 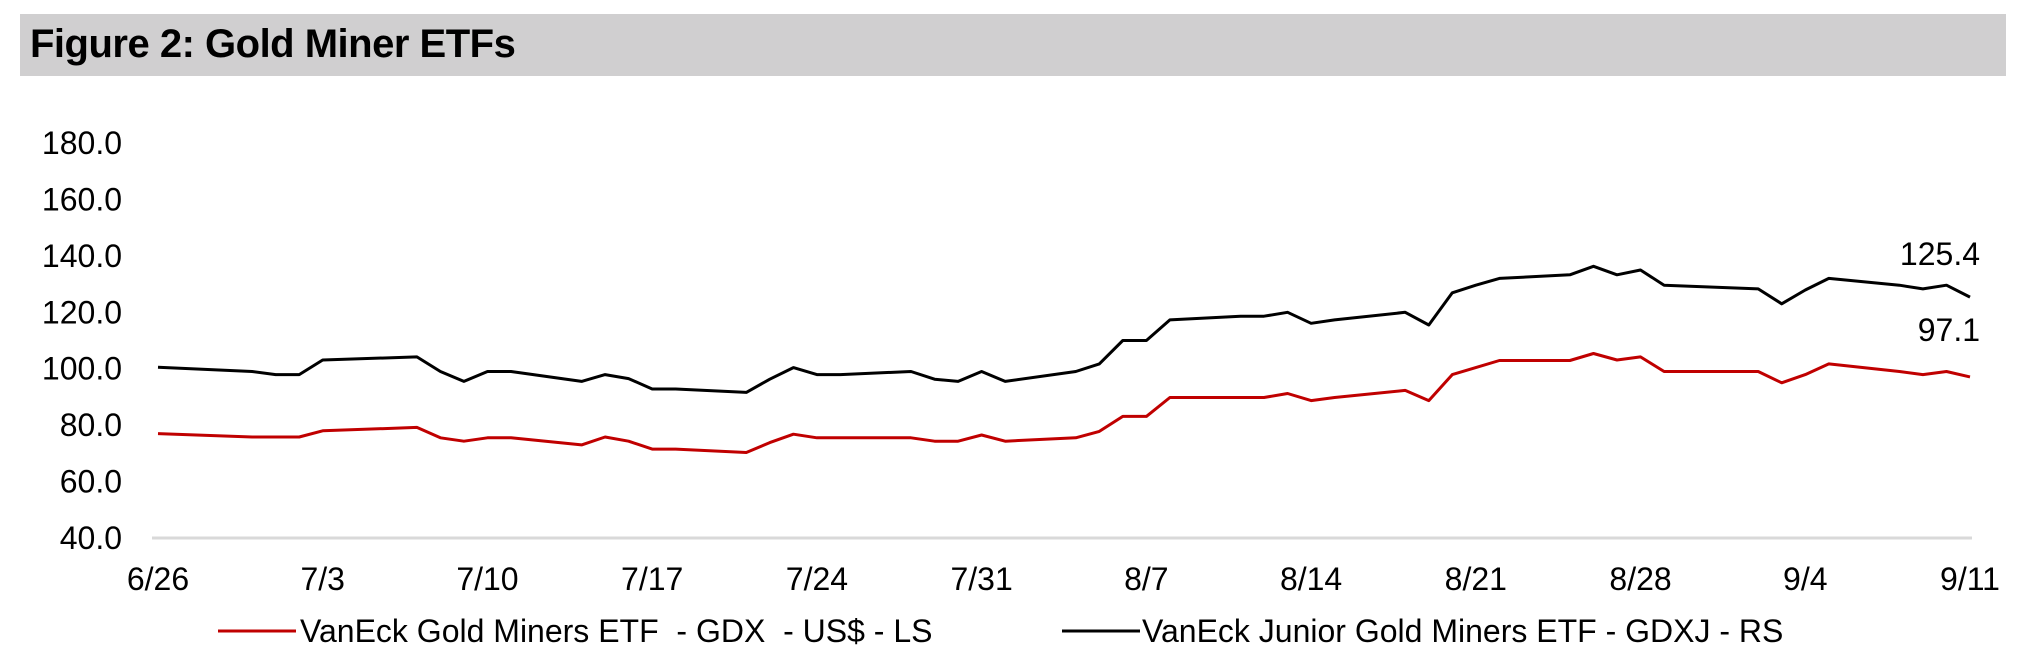 What do you see at coordinates (91, 538) in the screenshot?
I see `y-tick-label: 40.0` at bounding box center [91, 538].